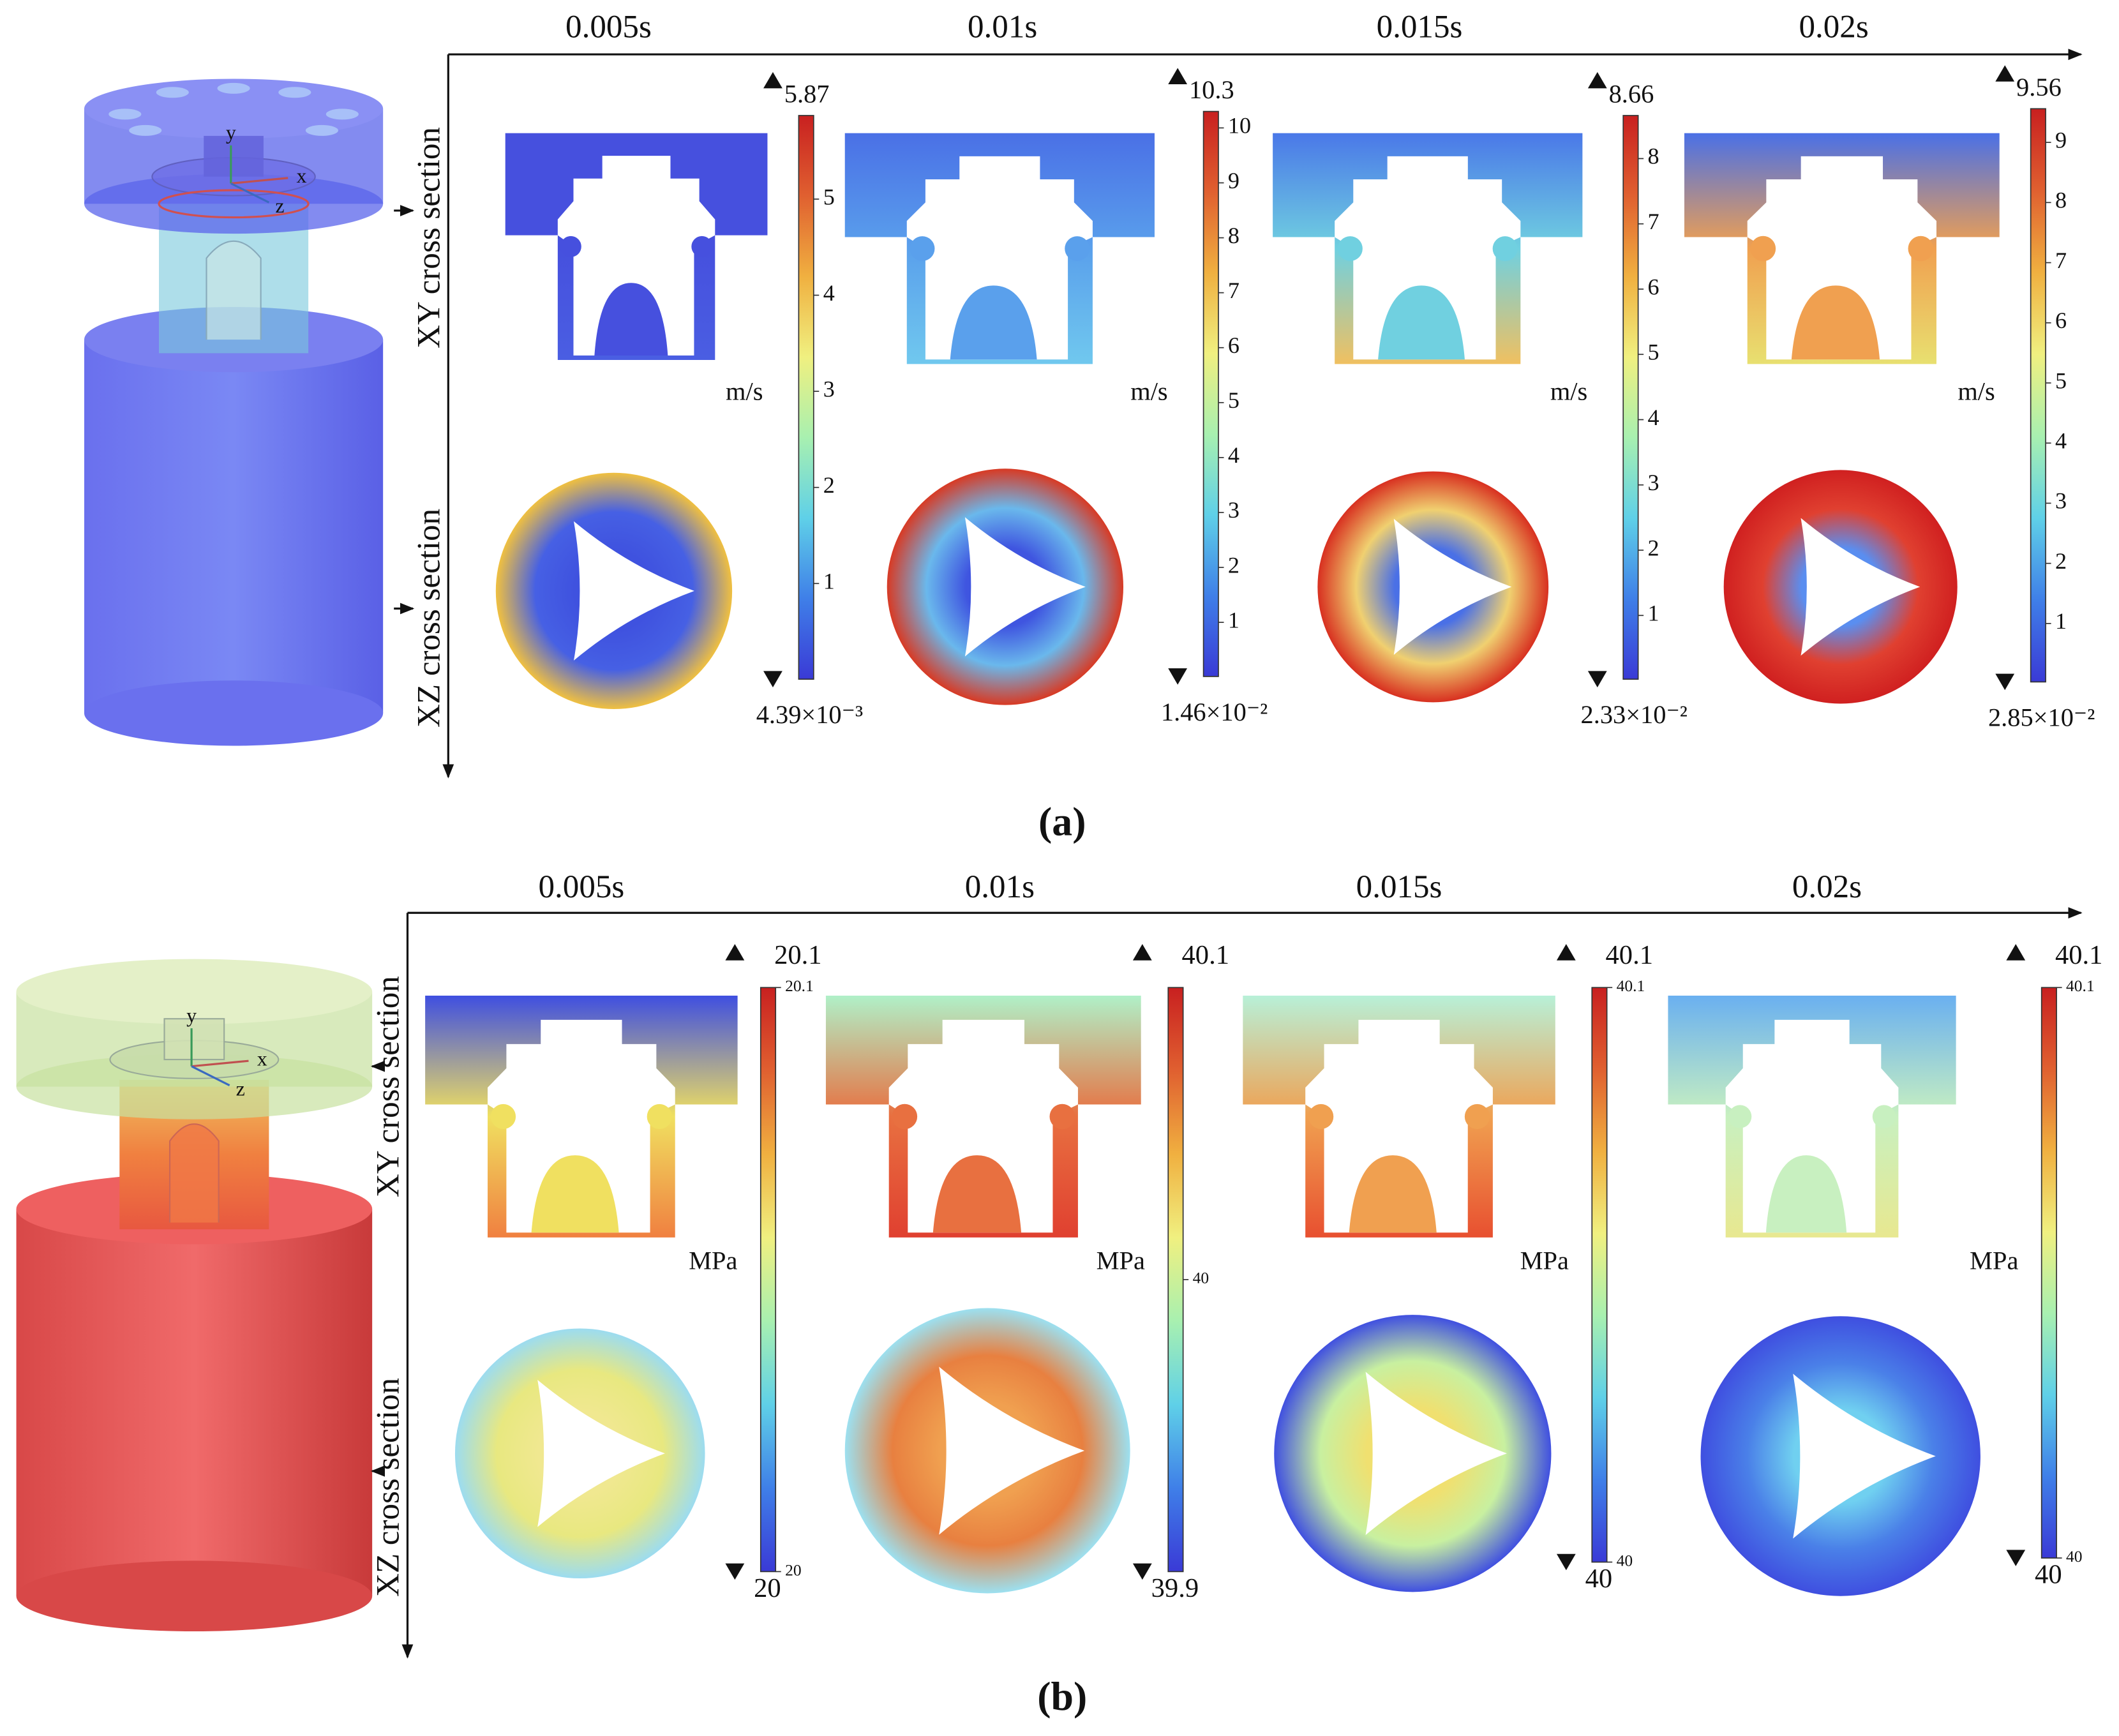  What do you see at coordinates (1399, 887) in the screenshot?
I see `time-label: 0.015s` at bounding box center [1399, 887].